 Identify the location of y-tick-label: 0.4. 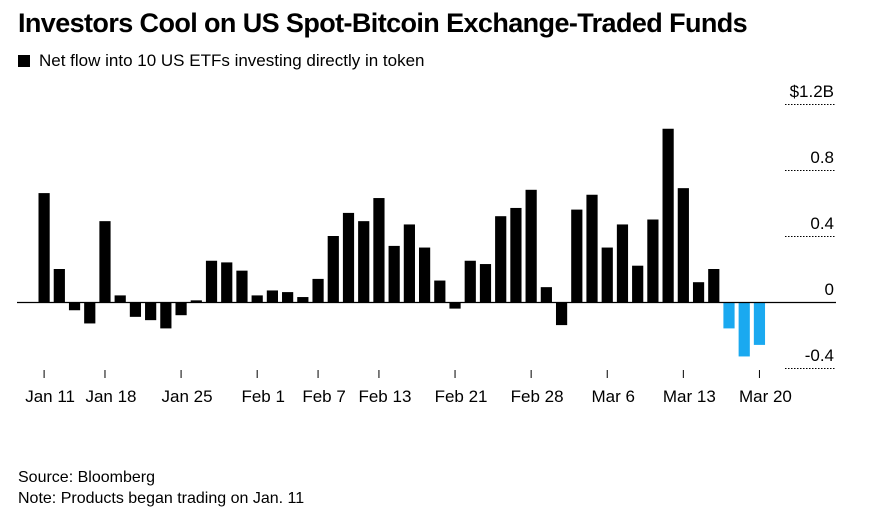
(822, 223).